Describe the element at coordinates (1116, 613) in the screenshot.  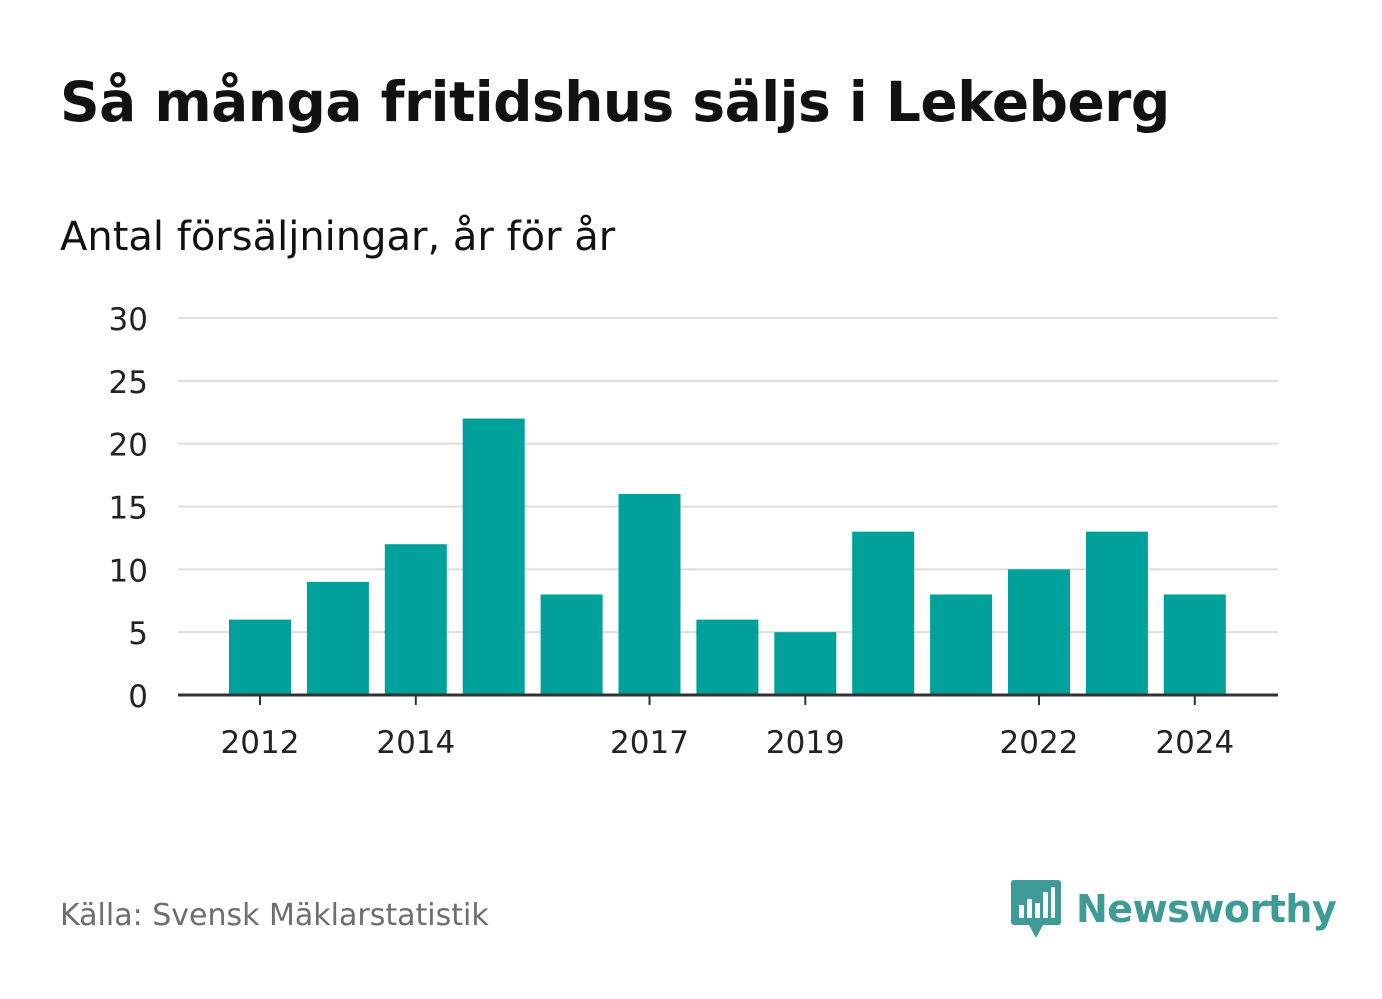
I see `bar-2023` at that location.